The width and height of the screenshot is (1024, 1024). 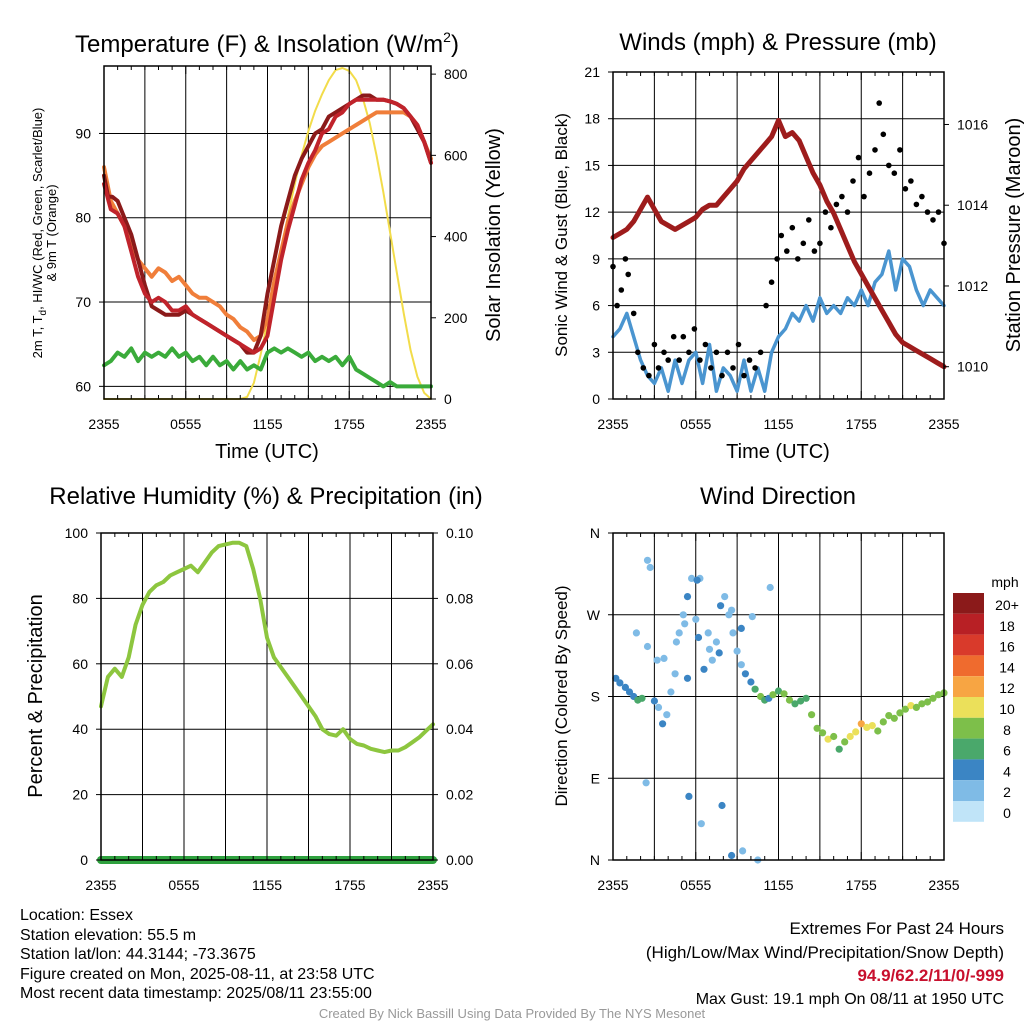 I want to click on extremes-title: Extremes For Past 24 Hours, so click(x=896, y=928).